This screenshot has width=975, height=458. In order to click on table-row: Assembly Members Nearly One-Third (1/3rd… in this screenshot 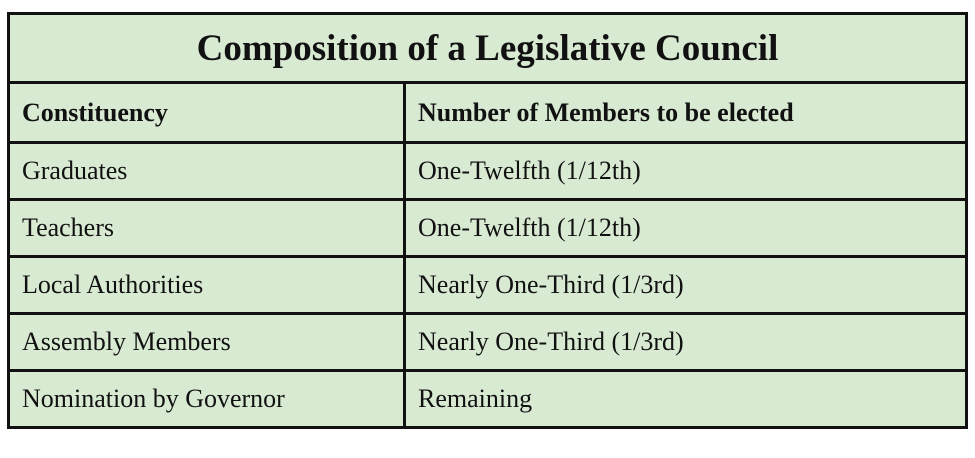, I will do `click(487, 342)`.